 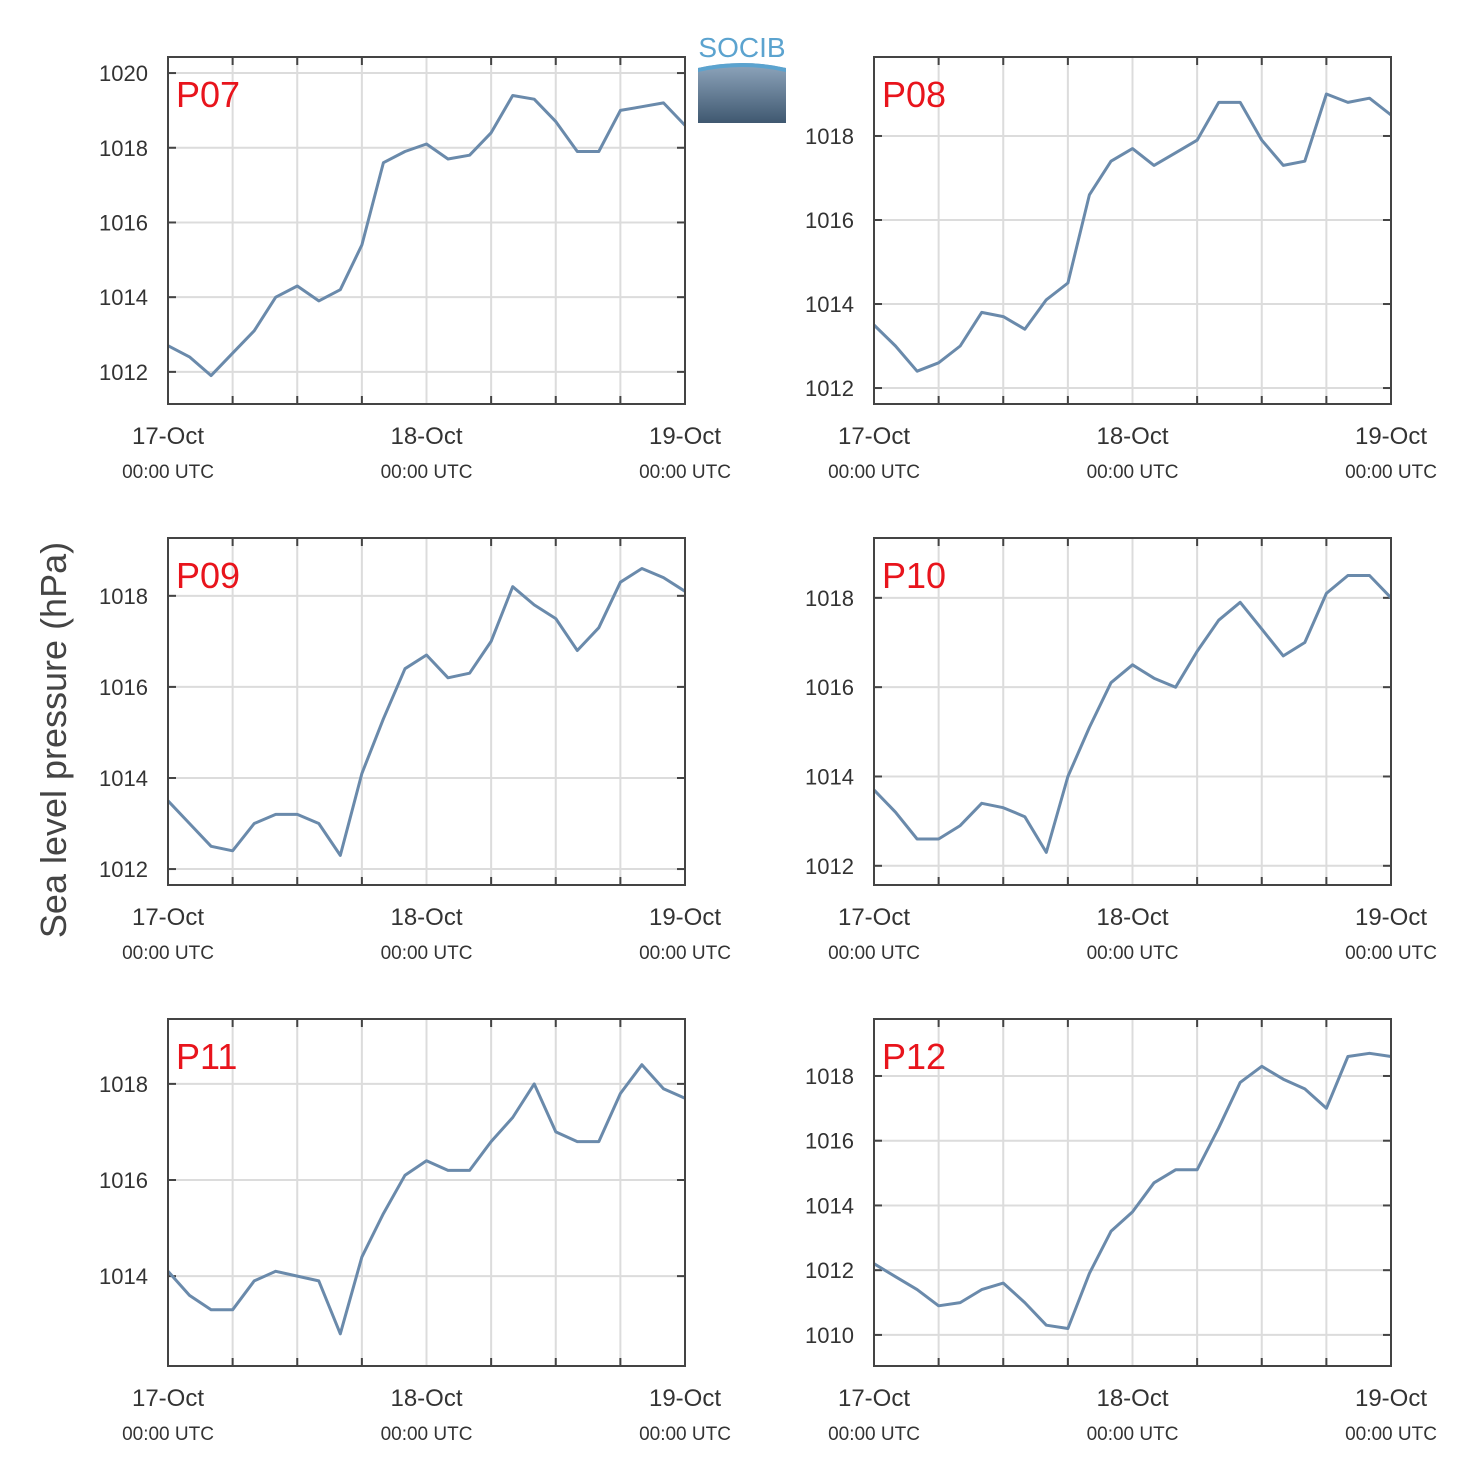 What do you see at coordinates (741, 47) in the screenshot?
I see `logo-text: SOCIB` at bounding box center [741, 47].